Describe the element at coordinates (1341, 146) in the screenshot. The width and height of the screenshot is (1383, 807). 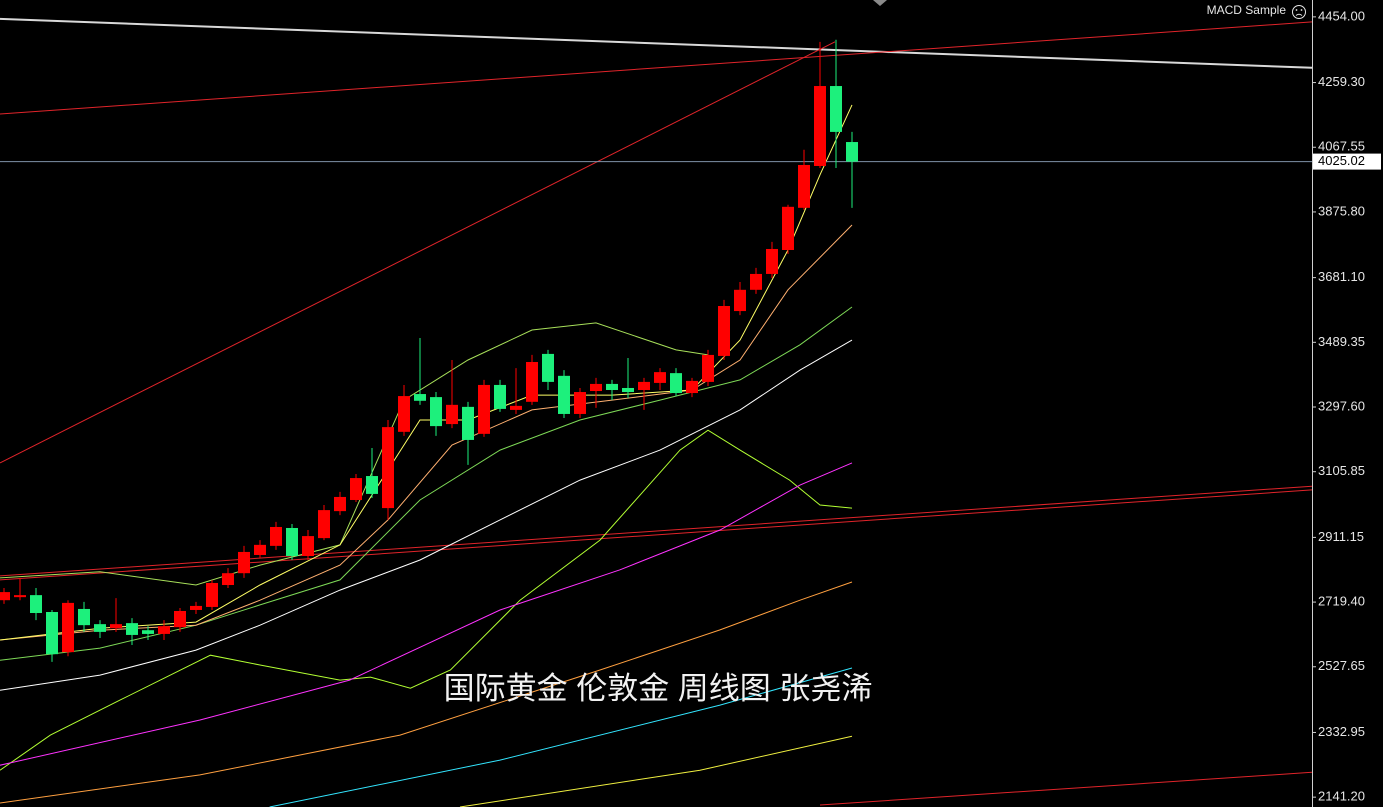
I see `y-tick-label: 4067.55` at that location.